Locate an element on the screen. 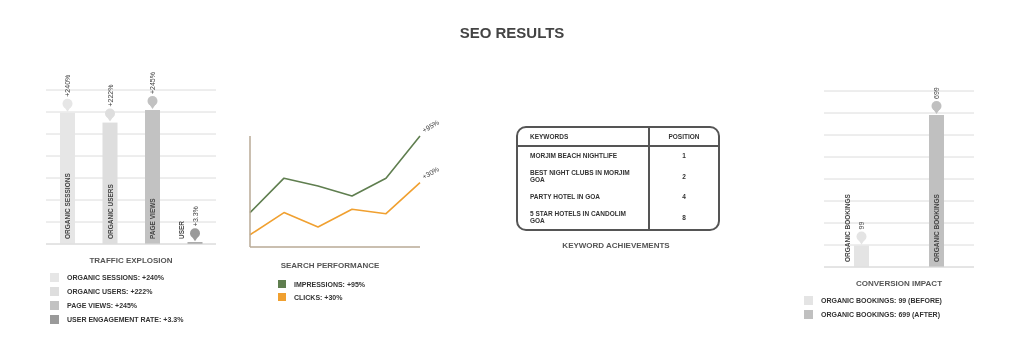 This screenshot has height=359, width=1024. text: SEARCH PERFORMANCE is located at coordinates (330, 265).